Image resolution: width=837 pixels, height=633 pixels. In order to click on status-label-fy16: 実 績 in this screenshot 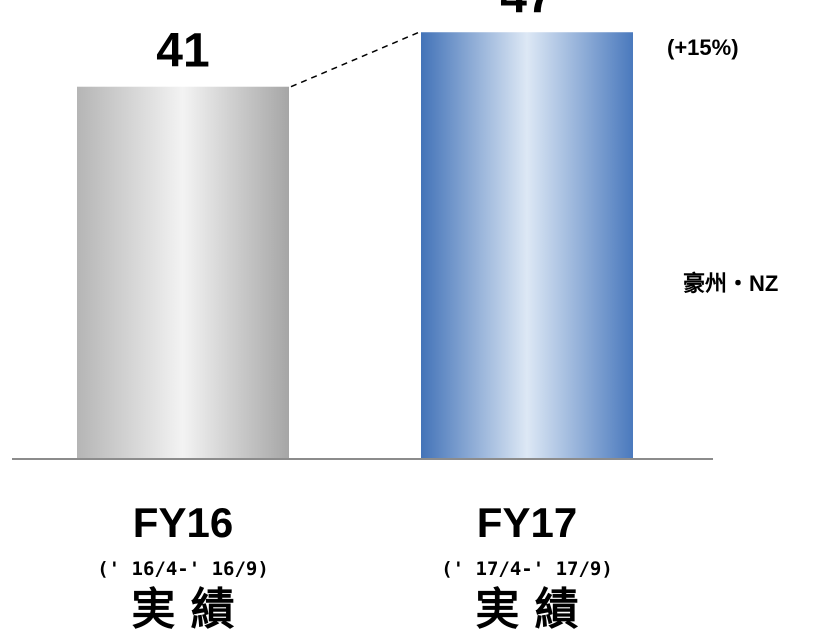, I will do `click(182, 608)`.